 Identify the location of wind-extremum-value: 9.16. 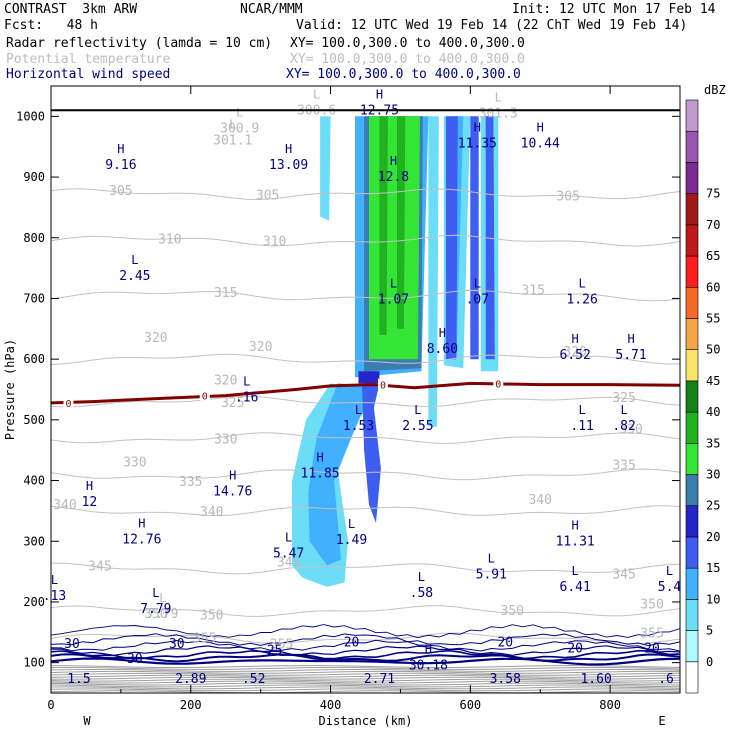
(120, 165).